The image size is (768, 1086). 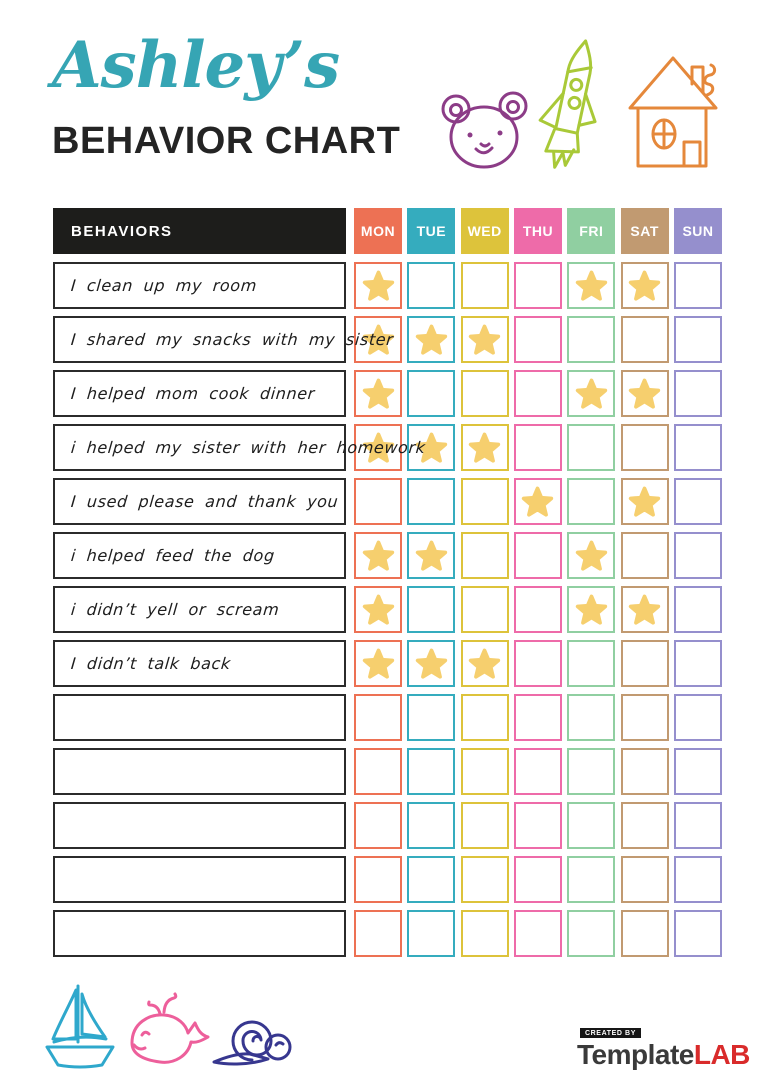 What do you see at coordinates (199, 501) in the screenshot?
I see `behavior-label-box: I used please and thank you` at bounding box center [199, 501].